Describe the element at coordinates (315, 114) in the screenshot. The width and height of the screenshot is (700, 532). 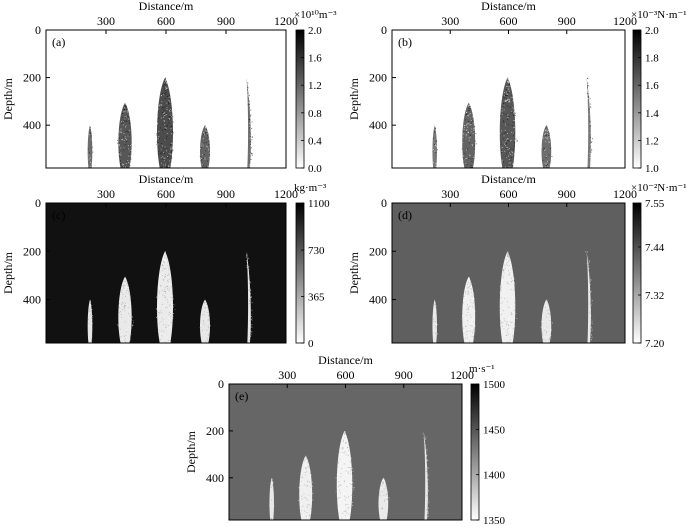
I see `colorbar-tick-label: 0.8` at that location.